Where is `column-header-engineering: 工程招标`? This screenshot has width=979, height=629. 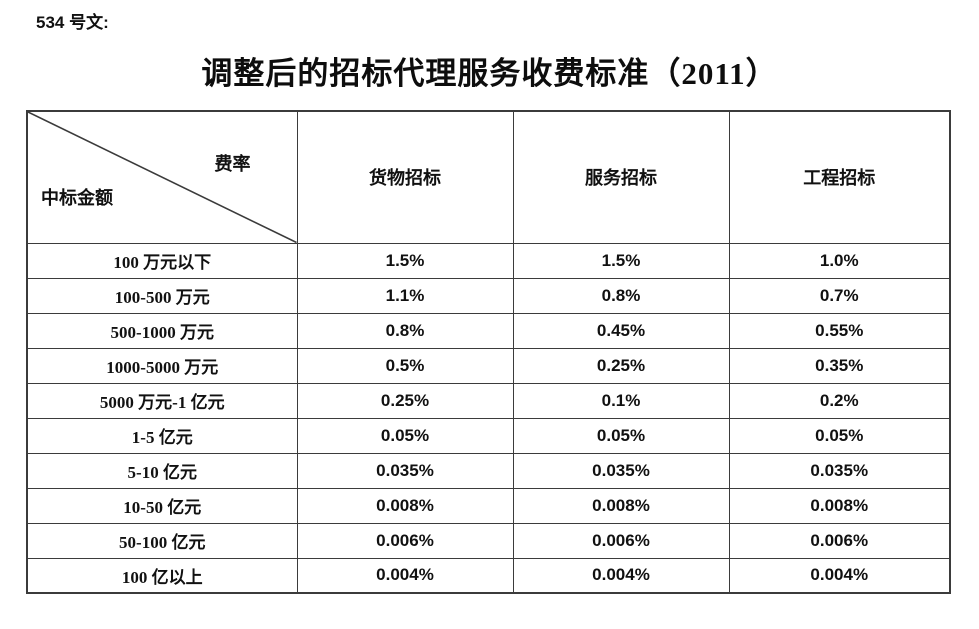 column-header-engineering: 工程招标 is located at coordinates (839, 177).